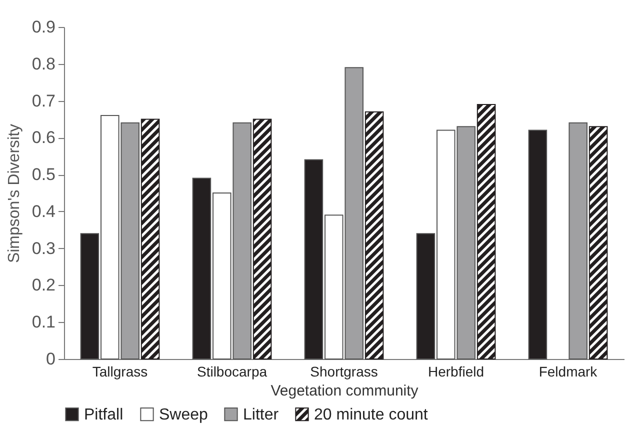 Image resolution: width=629 pixels, height=443 pixels. What do you see at coordinates (44, 174) in the screenshot?
I see `y-tick-label: 0.5` at bounding box center [44, 174].